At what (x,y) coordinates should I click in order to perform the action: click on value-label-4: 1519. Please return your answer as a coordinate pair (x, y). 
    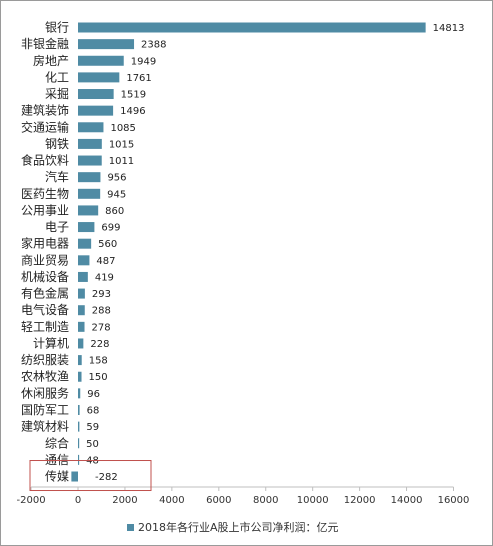
    Looking at the image, I should click on (133, 95).